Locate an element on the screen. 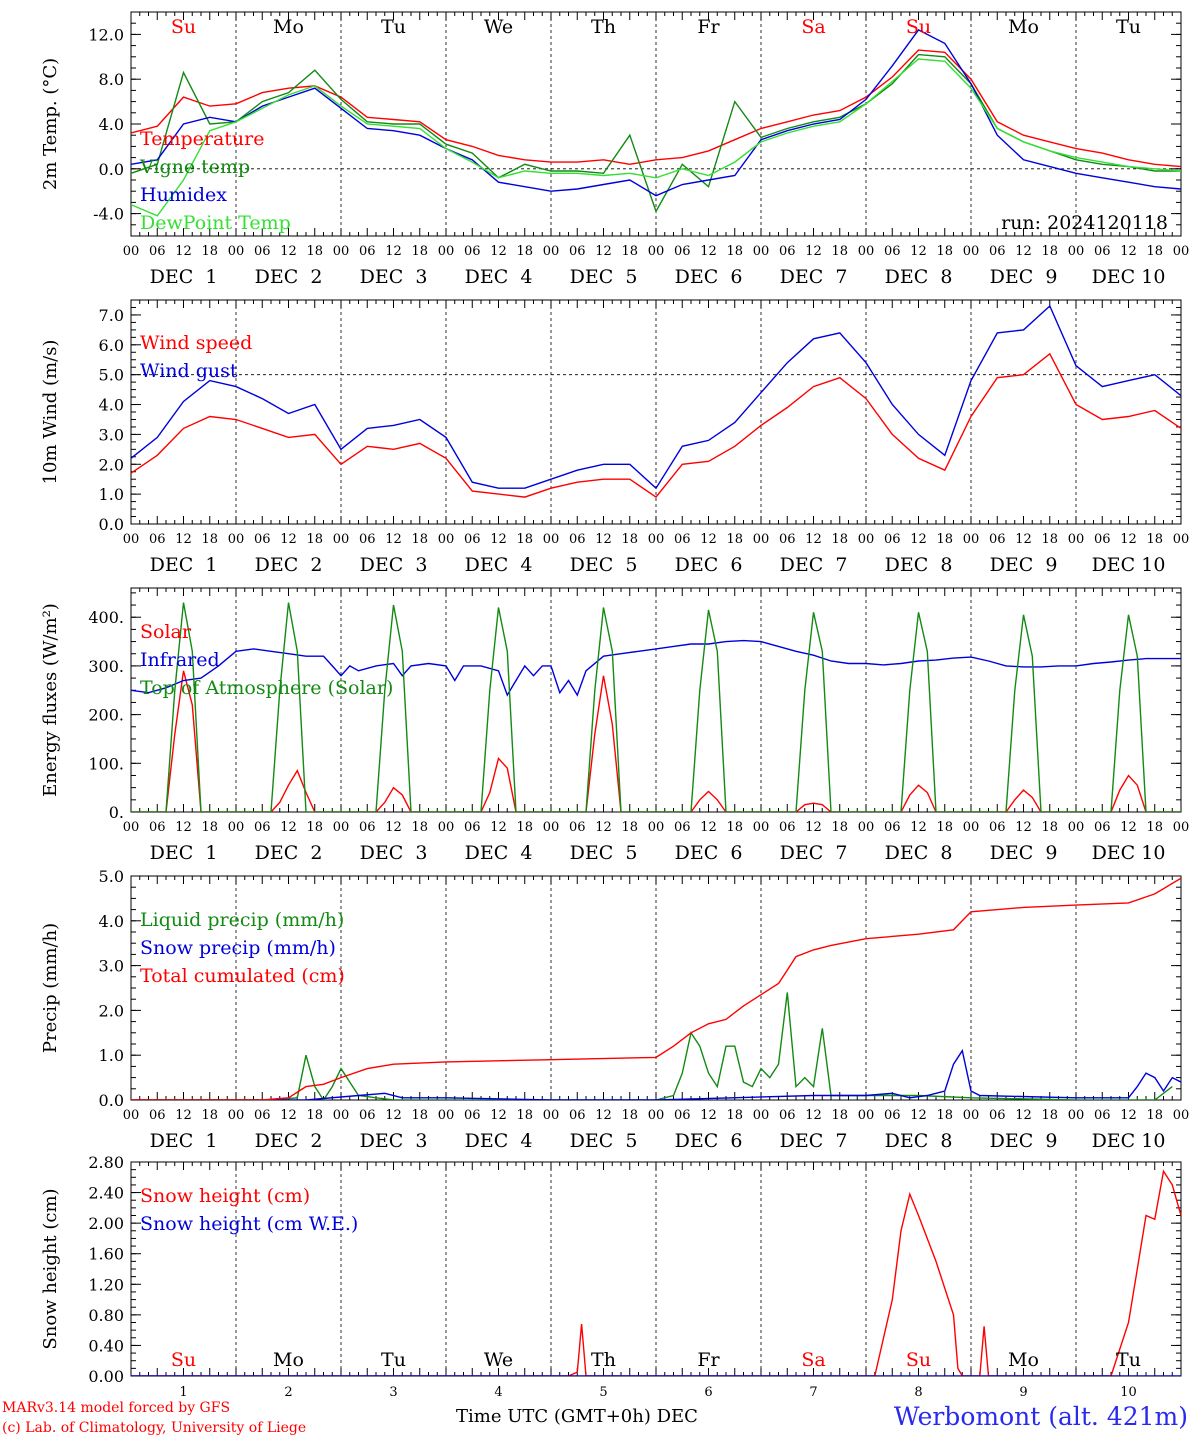 The image size is (1194, 1440). series-line-dewpoint-temp is located at coordinates (656, 137).